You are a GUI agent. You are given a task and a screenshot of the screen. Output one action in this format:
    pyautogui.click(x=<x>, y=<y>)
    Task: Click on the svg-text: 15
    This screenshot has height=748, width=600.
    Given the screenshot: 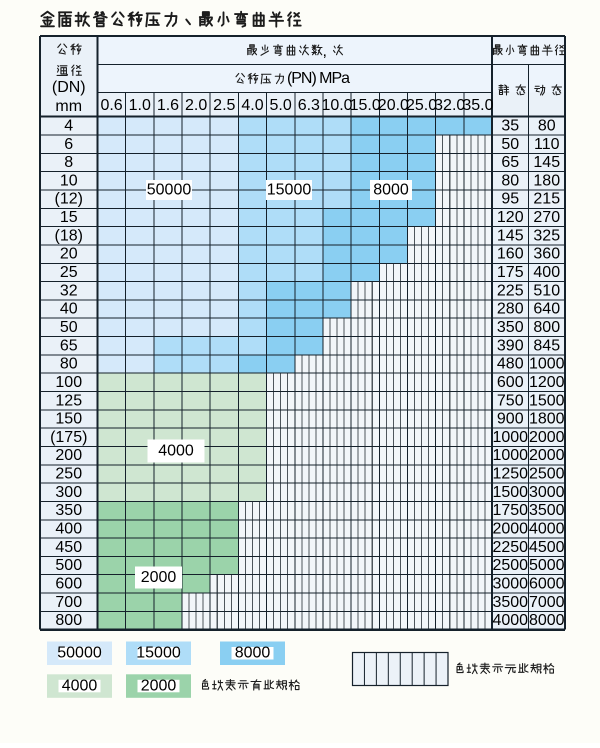 What is the action you would take?
    pyautogui.click(x=69, y=217)
    